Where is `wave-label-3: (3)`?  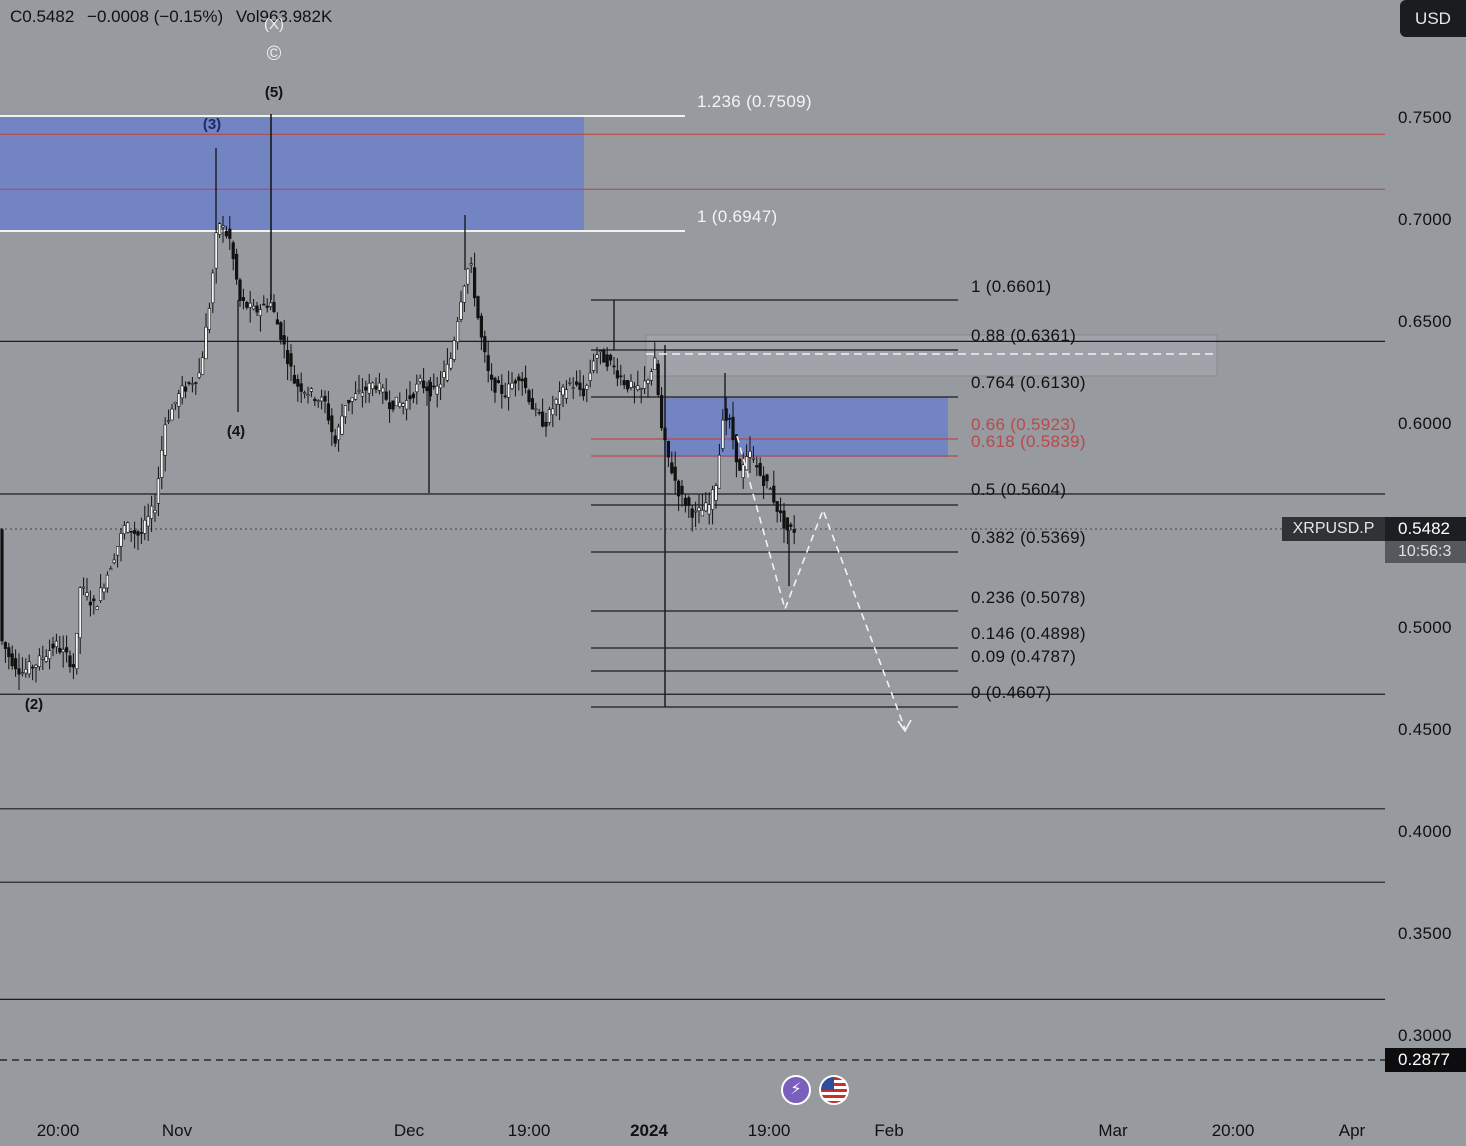 wave-label-3: (3) is located at coordinates (212, 124).